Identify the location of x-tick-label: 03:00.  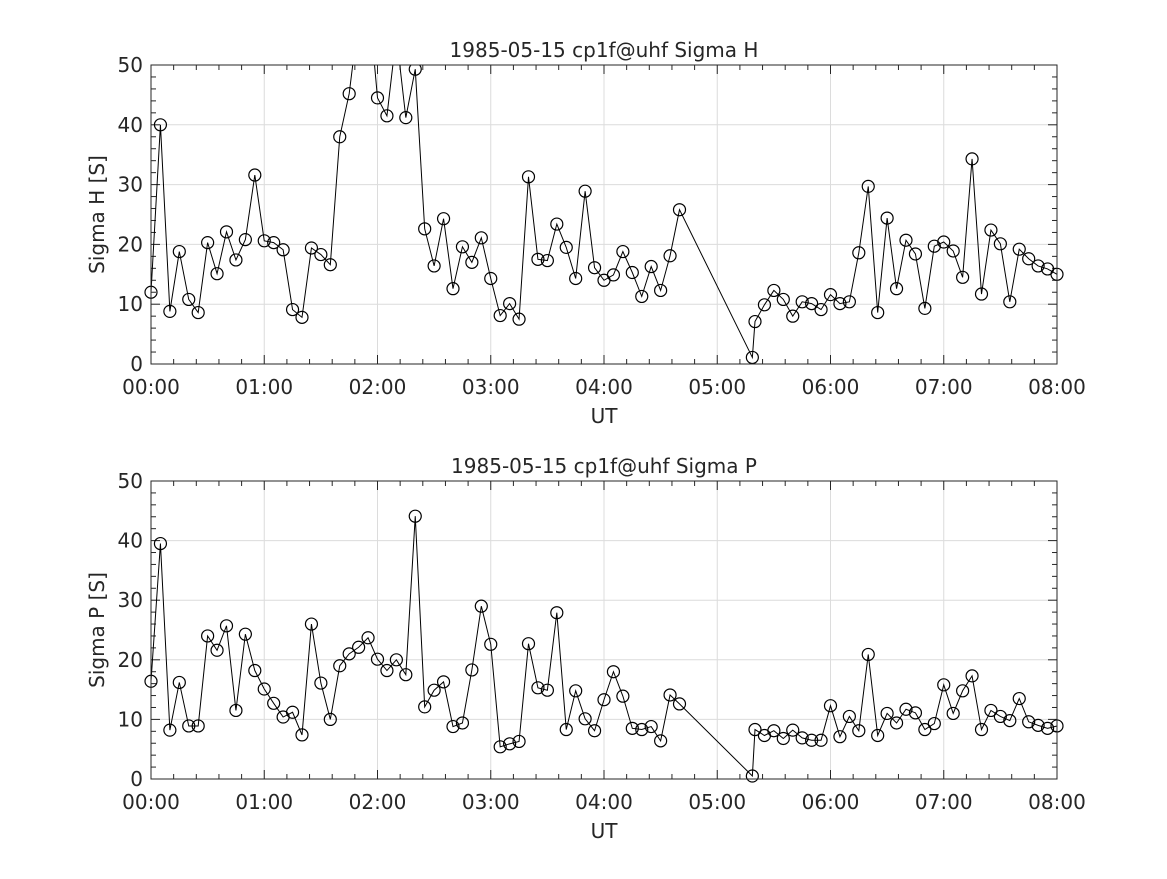
(491, 387).